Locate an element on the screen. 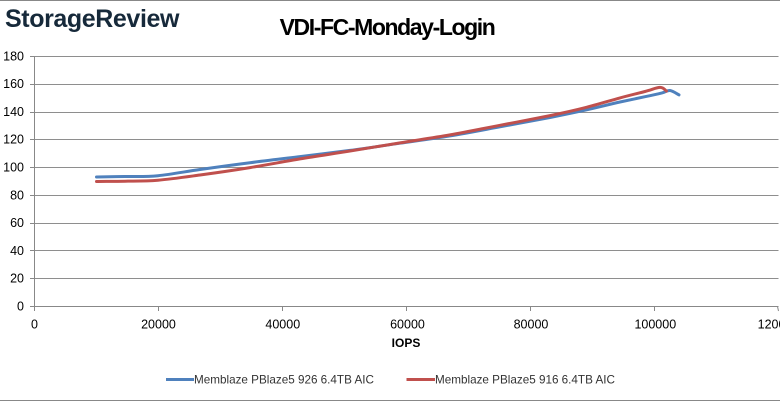 The height and width of the screenshot is (401, 780). svg-text: 20000 is located at coordinates (158, 325).